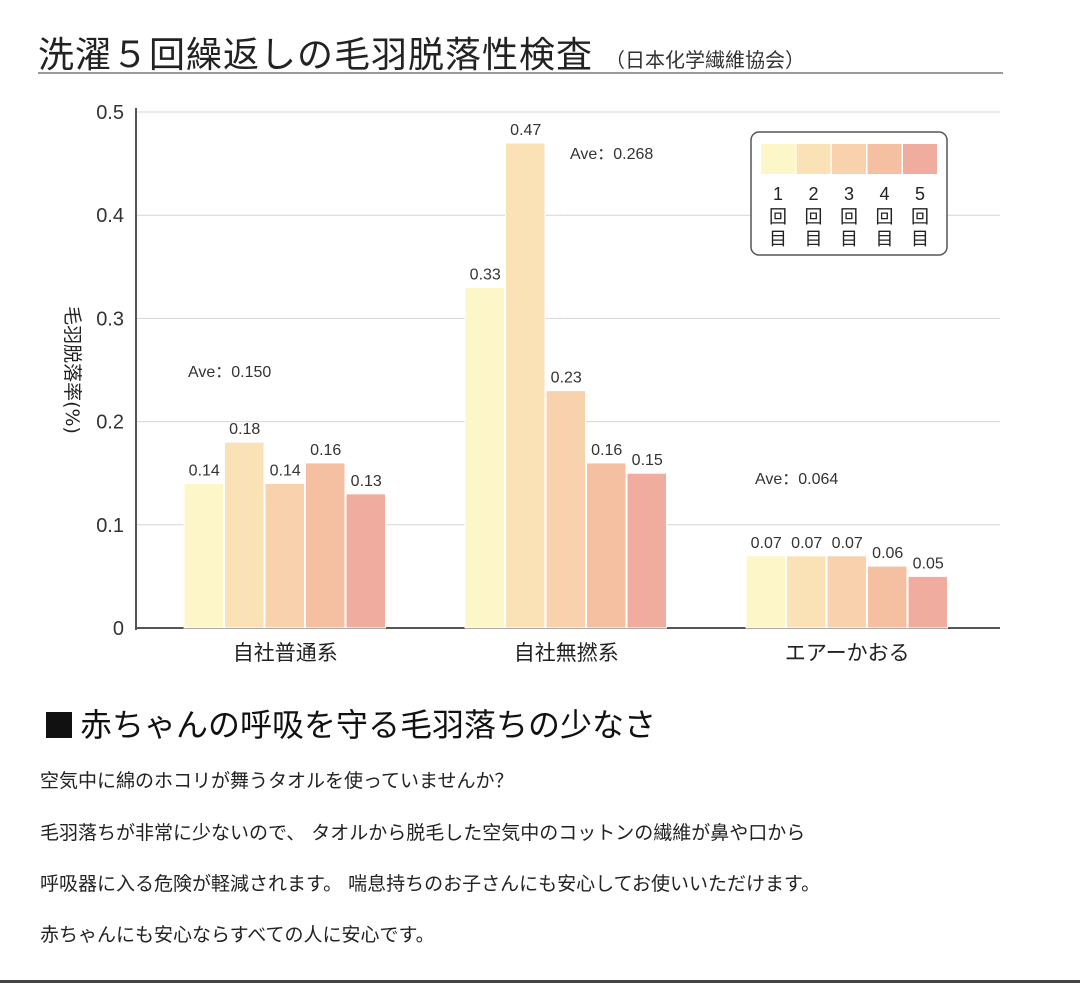 The height and width of the screenshot is (985, 1080). Describe the element at coordinates (847, 653) in the screenshot. I see `category-label: エアーかおる` at that location.